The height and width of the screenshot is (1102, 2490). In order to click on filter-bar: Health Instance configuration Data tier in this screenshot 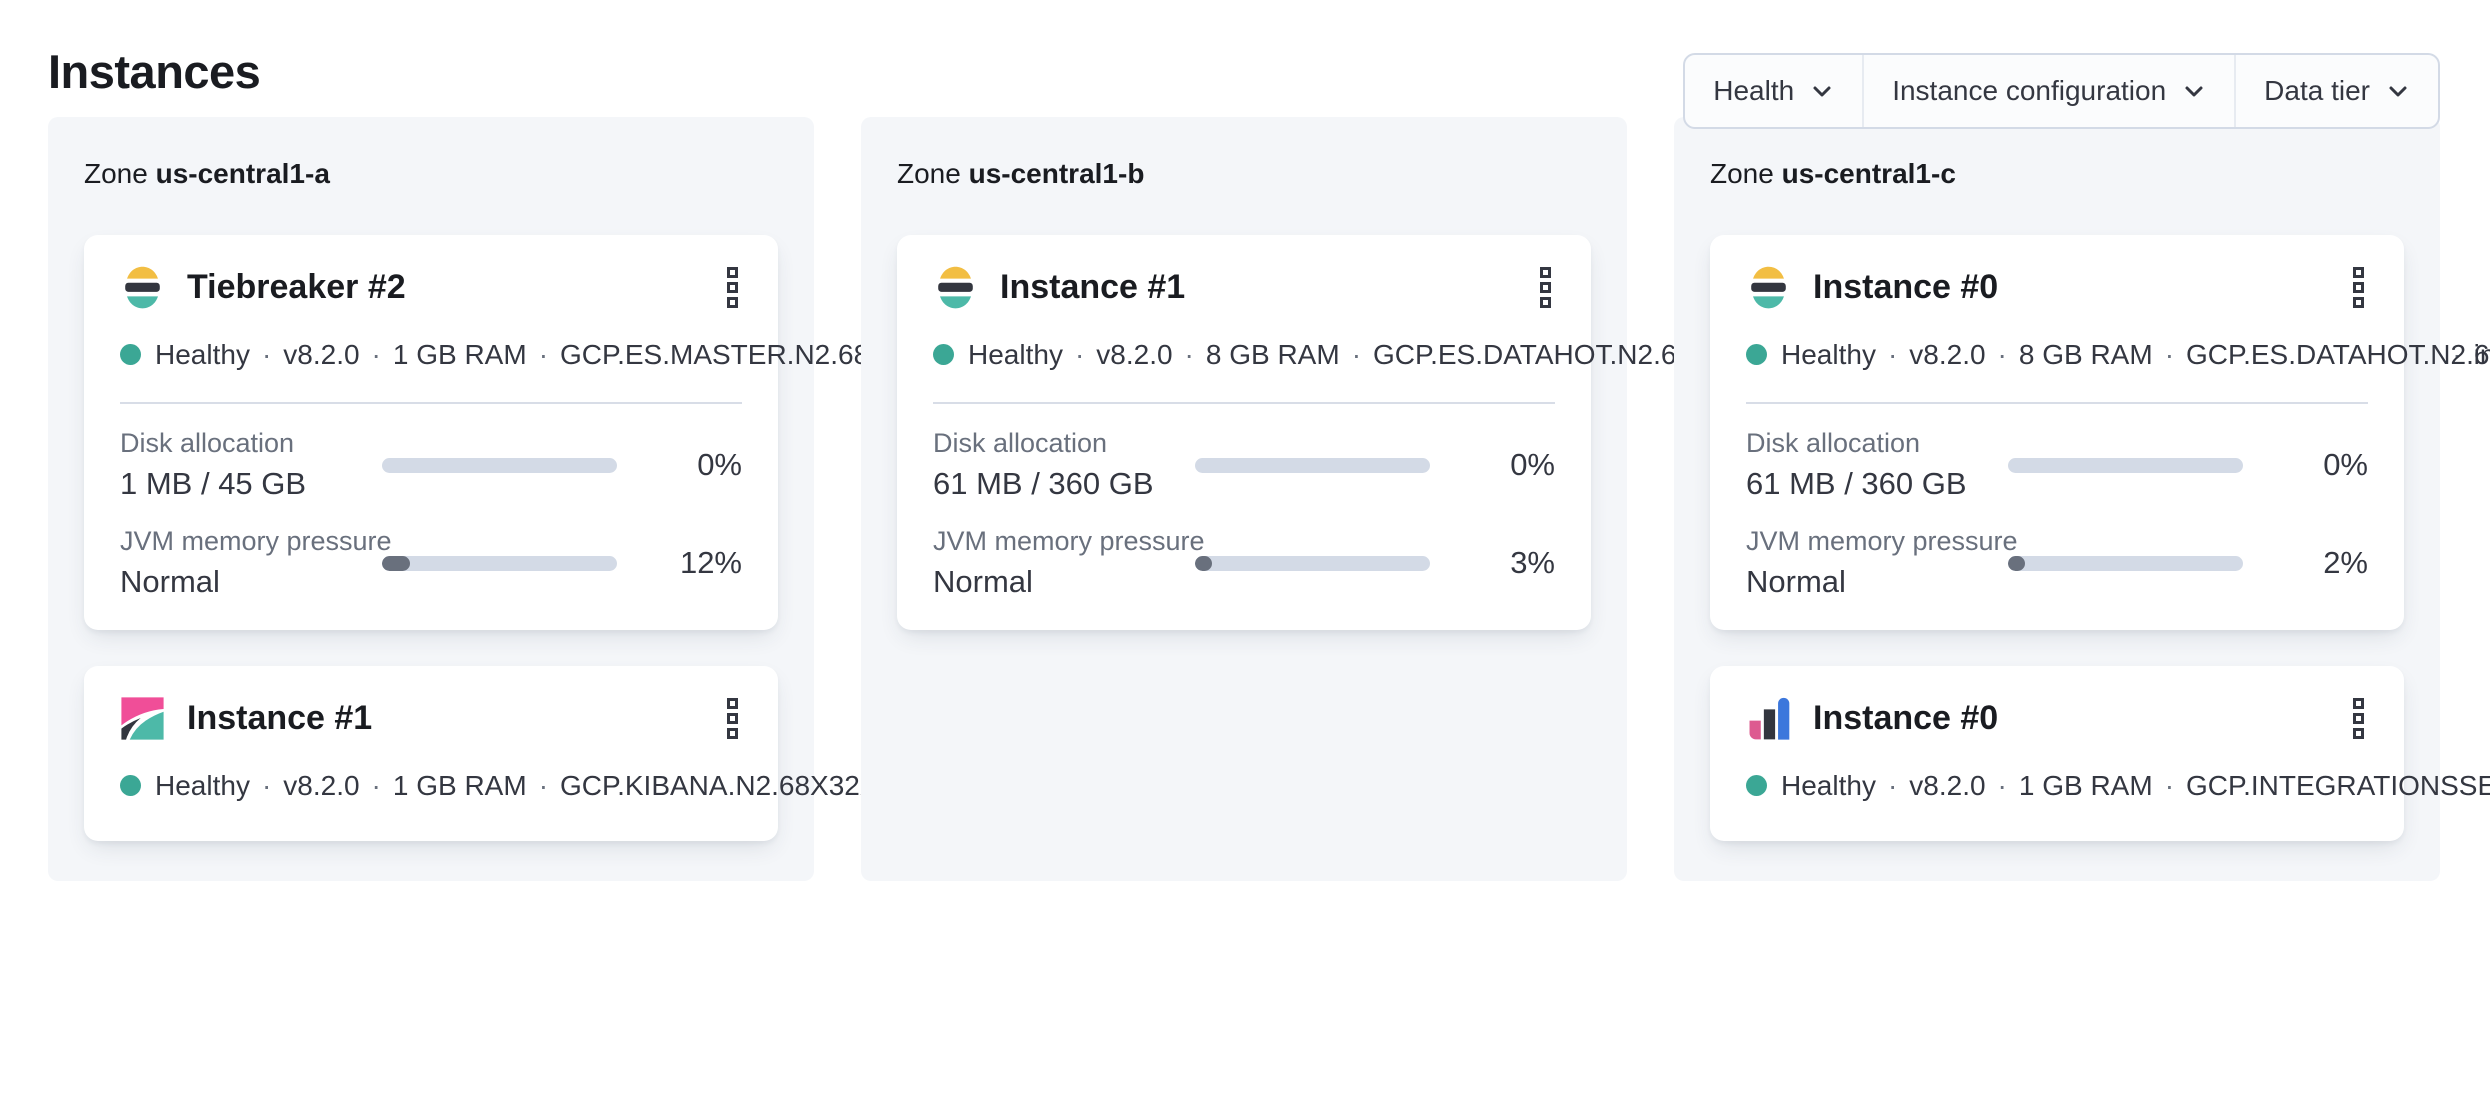, I will do `click(2061, 91)`.